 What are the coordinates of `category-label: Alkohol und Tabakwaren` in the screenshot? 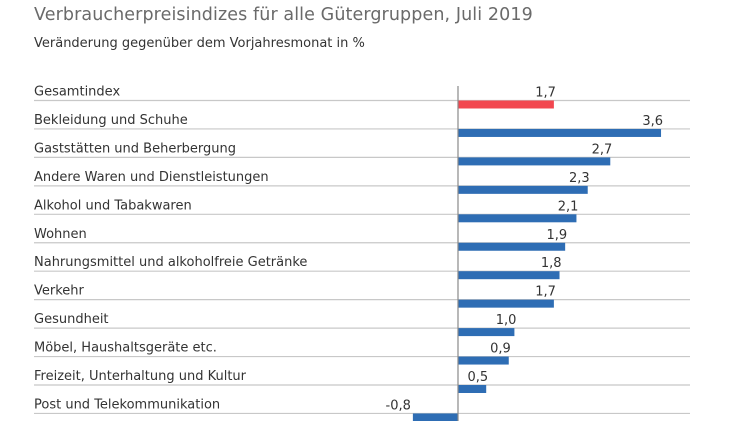 It's located at (113, 205).